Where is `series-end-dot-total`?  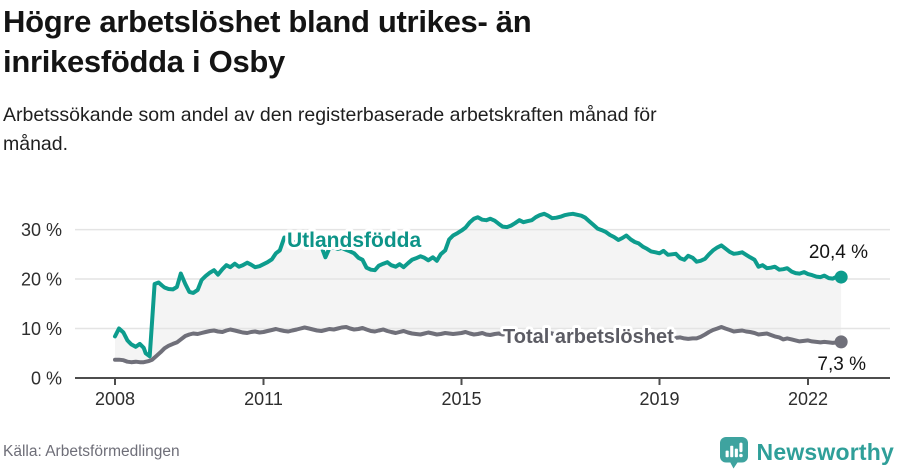 series-end-dot-total is located at coordinates (841, 342).